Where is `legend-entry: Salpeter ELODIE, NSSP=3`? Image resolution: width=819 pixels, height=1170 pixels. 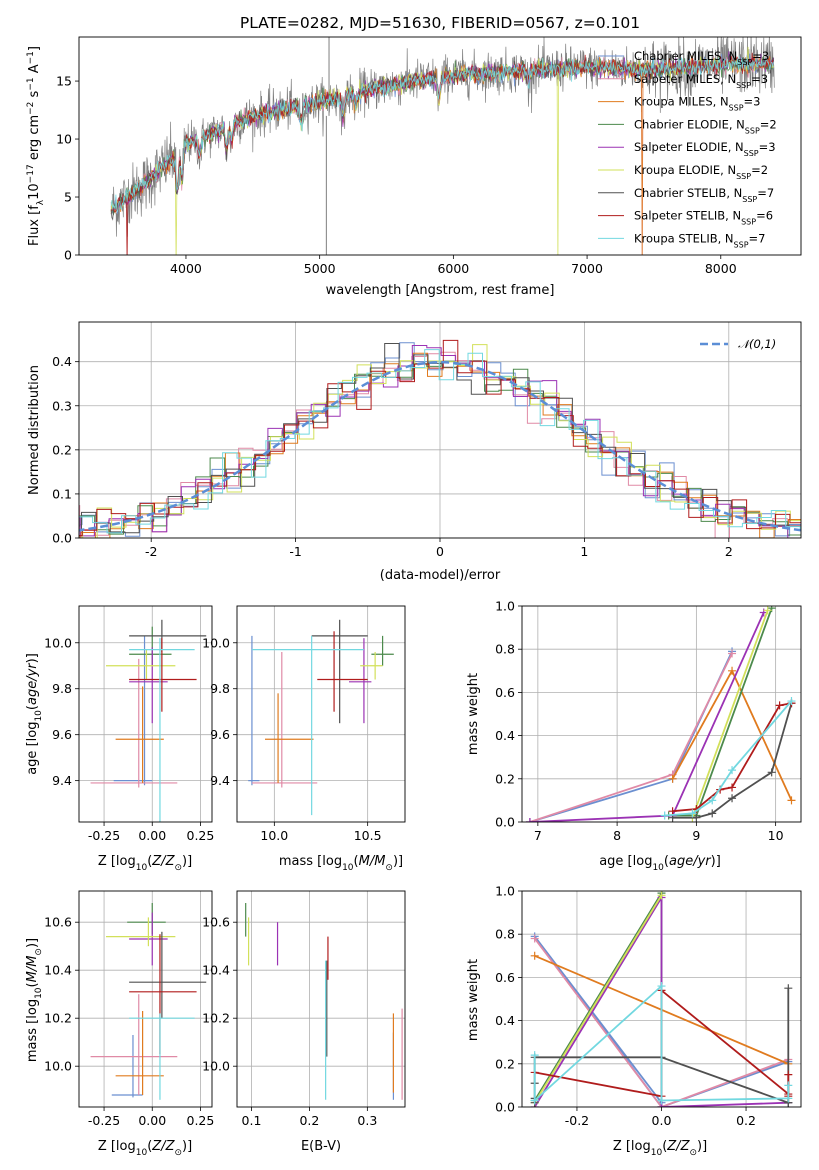
legend-entry: Salpeter ELODIE, NSSP=3 is located at coordinates (705, 149).